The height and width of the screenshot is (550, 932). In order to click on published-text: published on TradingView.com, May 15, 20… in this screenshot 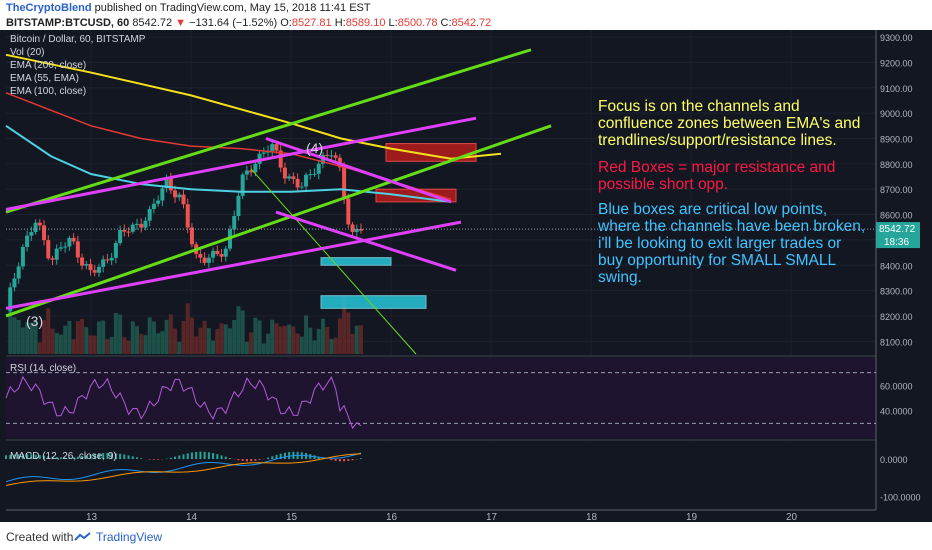, I will do `click(232, 8)`.